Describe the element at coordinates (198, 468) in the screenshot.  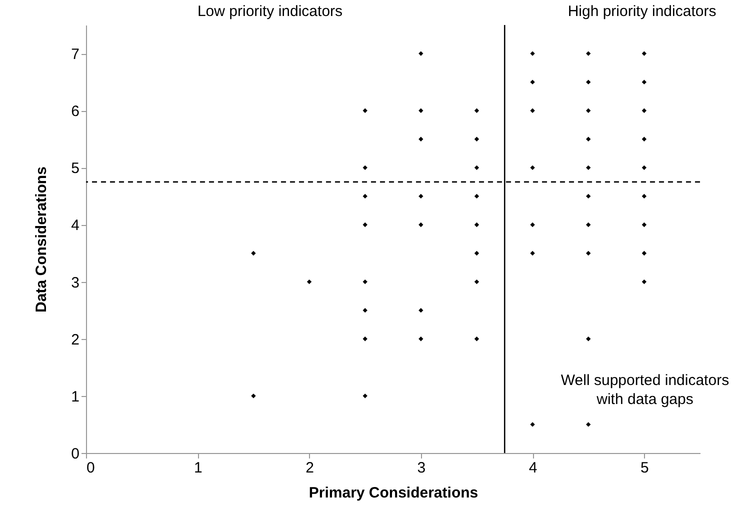
I see `x-tick-label: 1` at that location.